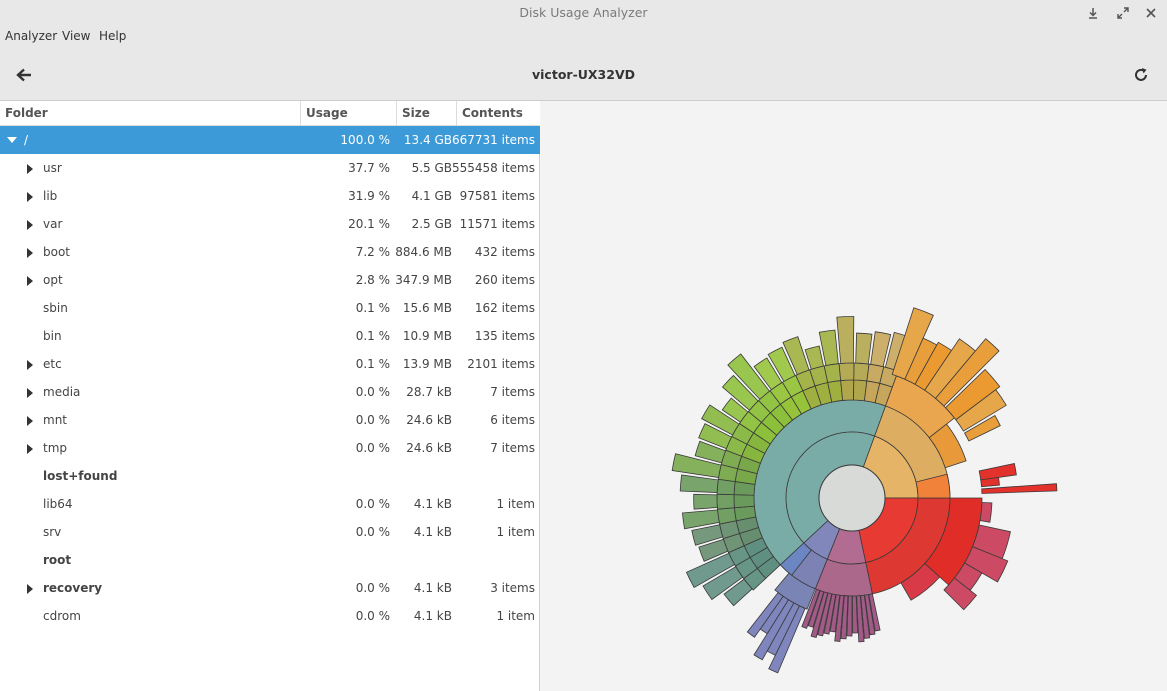 The image size is (1167, 691). What do you see at coordinates (348, 113) in the screenshot?
I see `column-header-usage: Usage` at bounding box center [348, 113].